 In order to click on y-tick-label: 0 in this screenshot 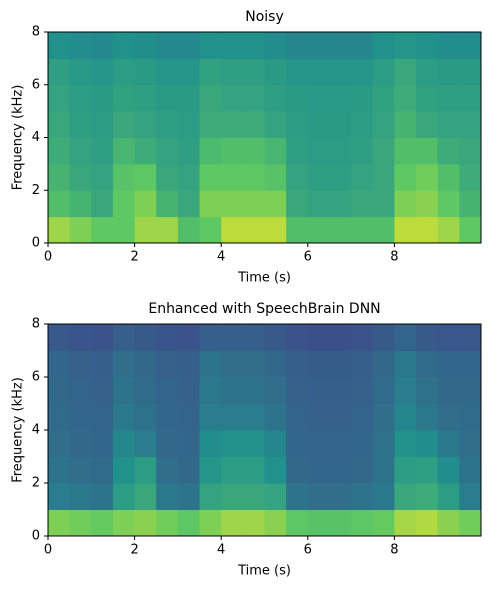, I will do `click(36, 536)`.